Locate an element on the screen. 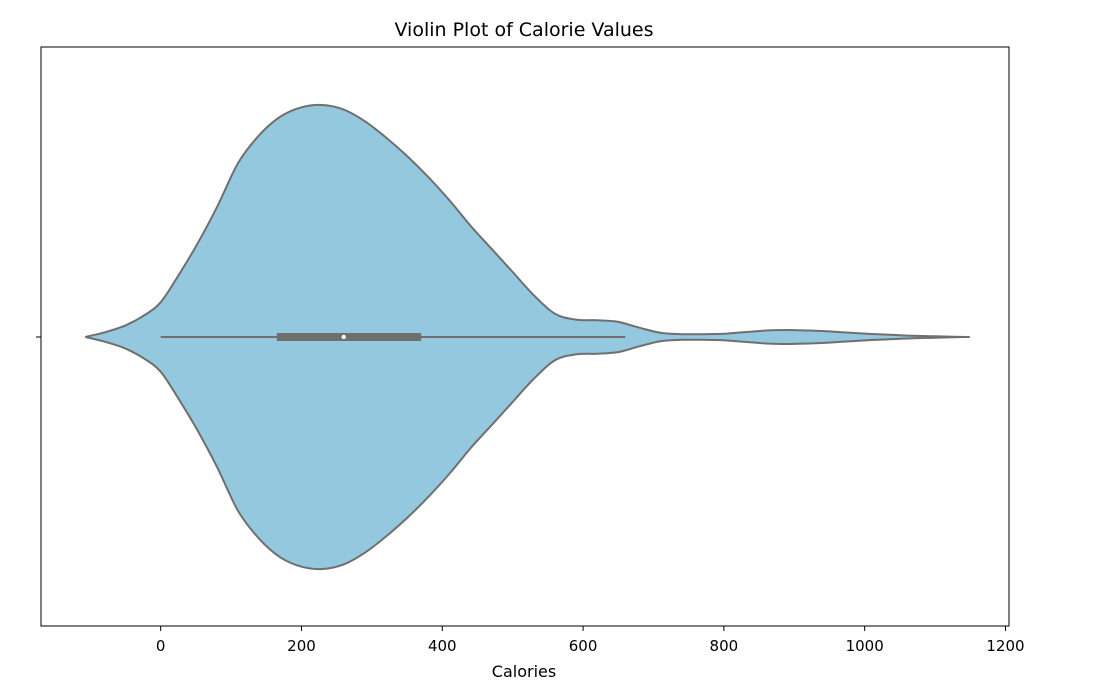  x-axis: 0 200 400 600 800 1000 1200 is located at coordinates (590, 640).